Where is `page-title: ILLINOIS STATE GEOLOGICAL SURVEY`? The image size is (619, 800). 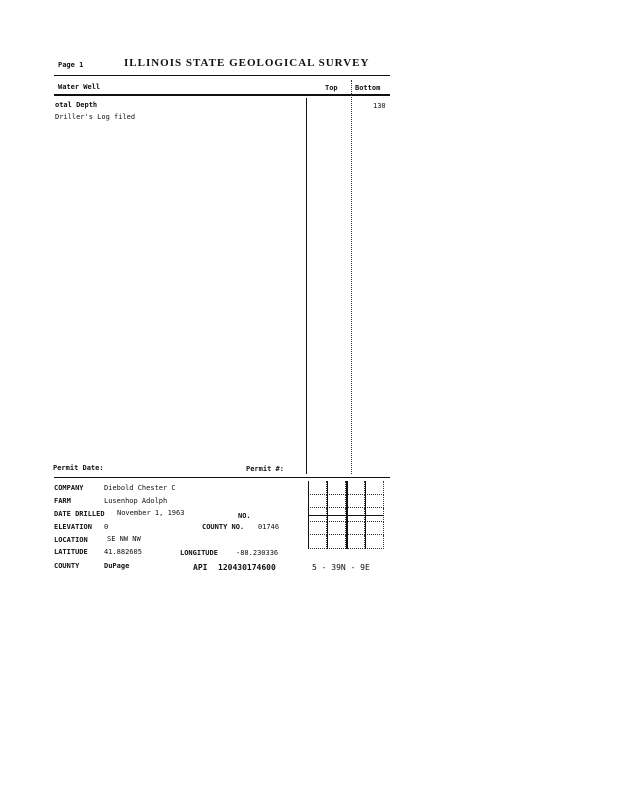 page-title: ILLINOIS STATE GEOLOGICAL SURVEY is located at coordinates (247, 63).